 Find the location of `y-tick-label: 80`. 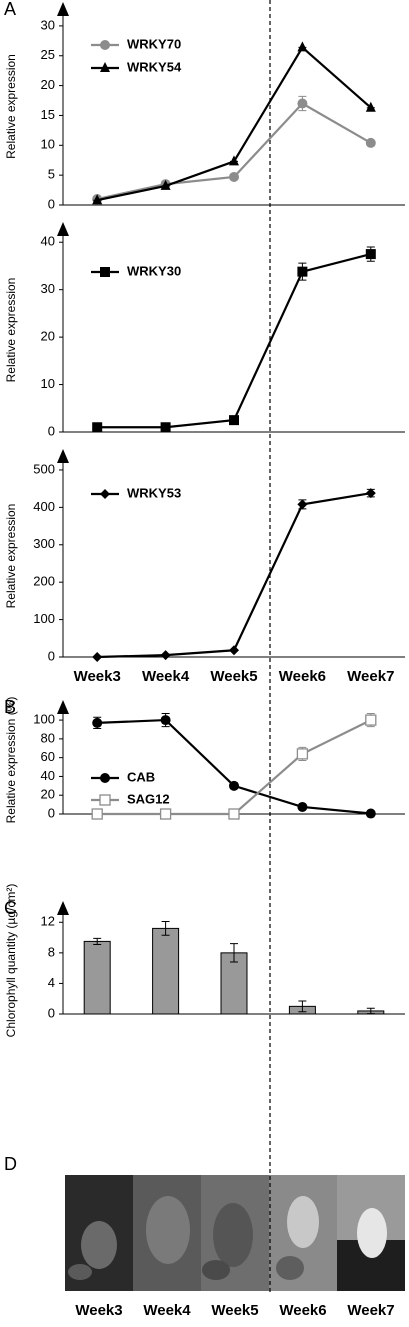

y-tick-label: 80 is located at coordinates (48, 737).